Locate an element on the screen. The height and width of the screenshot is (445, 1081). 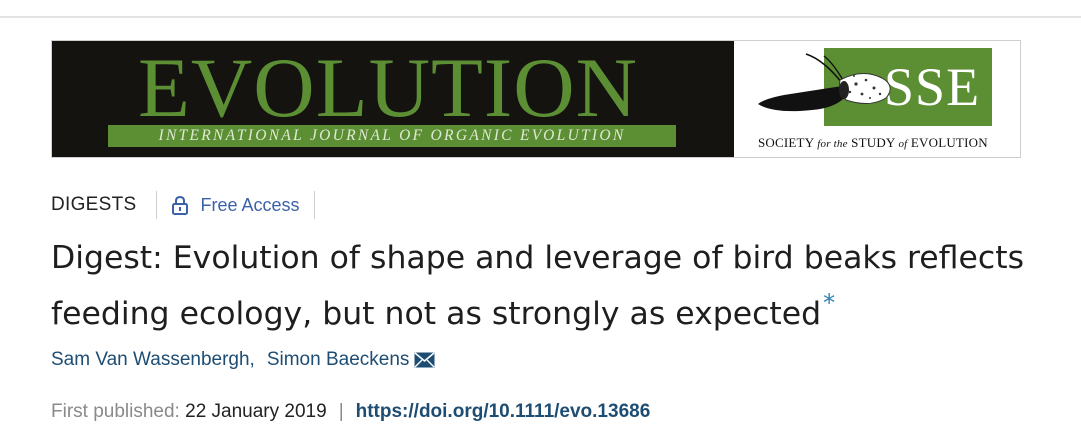
society-word: of is located at coordinates (903, 144).